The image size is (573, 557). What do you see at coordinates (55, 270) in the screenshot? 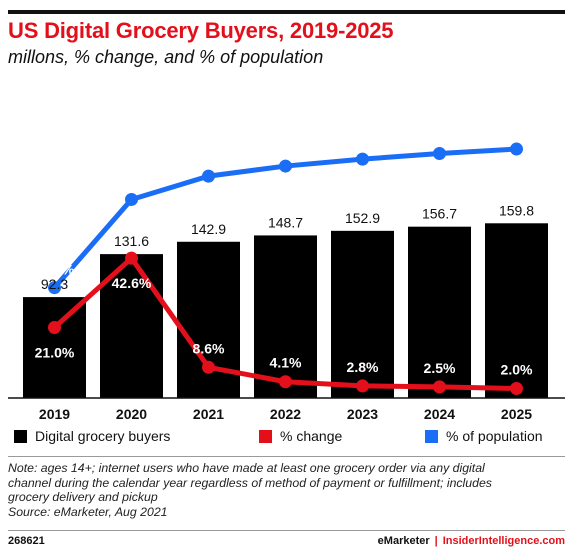
I see `population-label-2019: 33.8%` at bounding box center [55, 270].